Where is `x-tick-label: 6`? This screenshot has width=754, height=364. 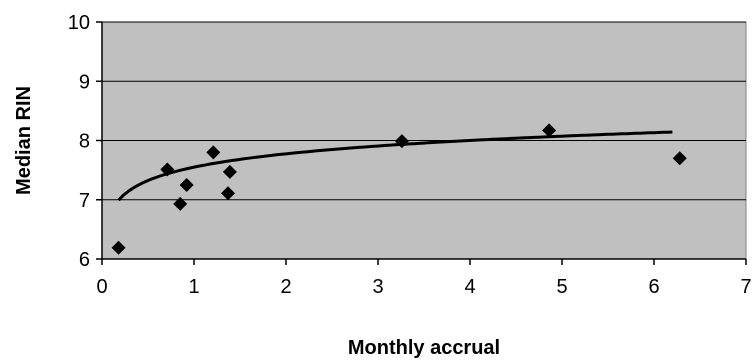
x-tick-label: 6 is located at coordinates (653, 287).